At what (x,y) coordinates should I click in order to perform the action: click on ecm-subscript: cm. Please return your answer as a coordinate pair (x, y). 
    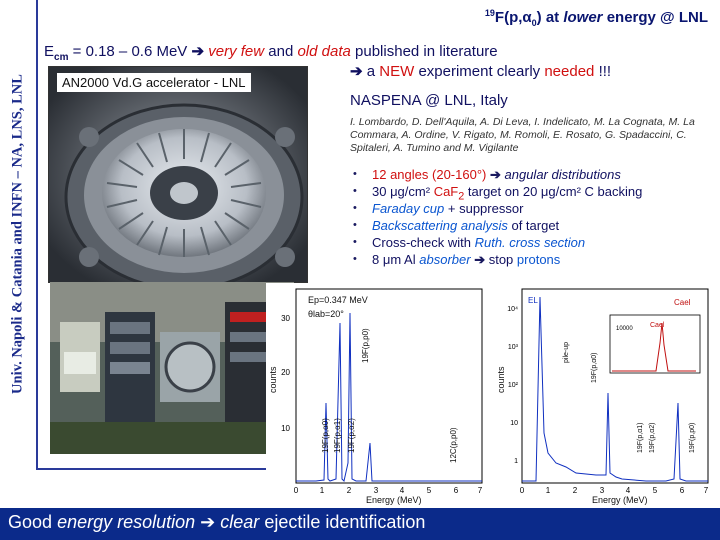
    Looking at the image, I should click on (61, 57).